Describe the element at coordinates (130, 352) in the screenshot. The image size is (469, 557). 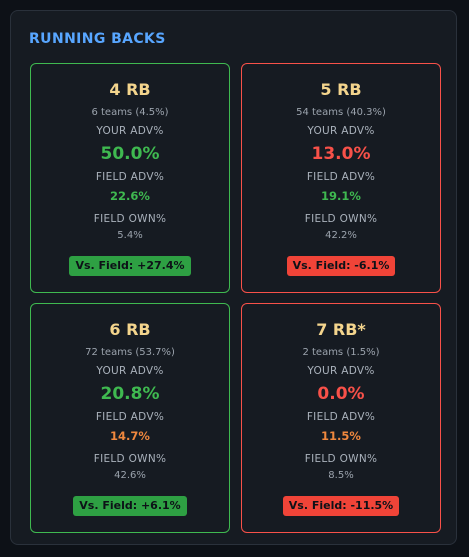
I see `teams-count: 72 teams (53.7%)` at that location.